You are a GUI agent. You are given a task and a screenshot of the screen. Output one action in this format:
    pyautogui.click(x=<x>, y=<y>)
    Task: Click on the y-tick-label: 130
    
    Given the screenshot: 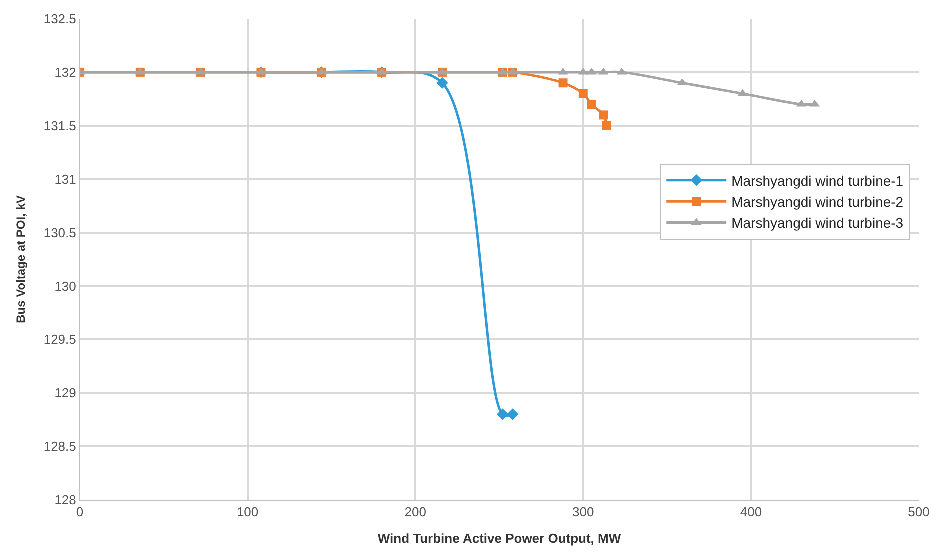 What is the action you would take?
    pyautogui.click(x=65, y=286)
    